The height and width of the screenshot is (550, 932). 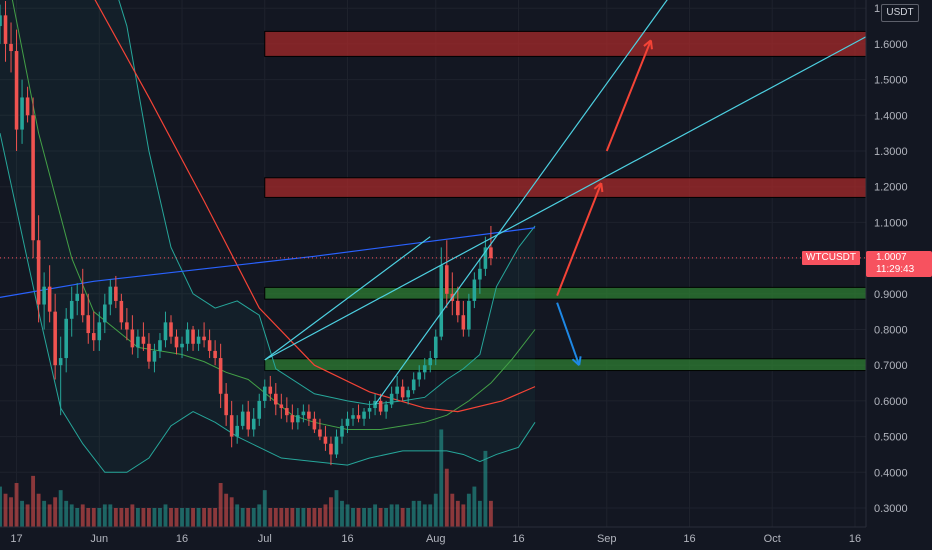 What do you see at coordinates (575, 362) in the screenshot?
I see `arrow-head` at bounding box center [575, 362].